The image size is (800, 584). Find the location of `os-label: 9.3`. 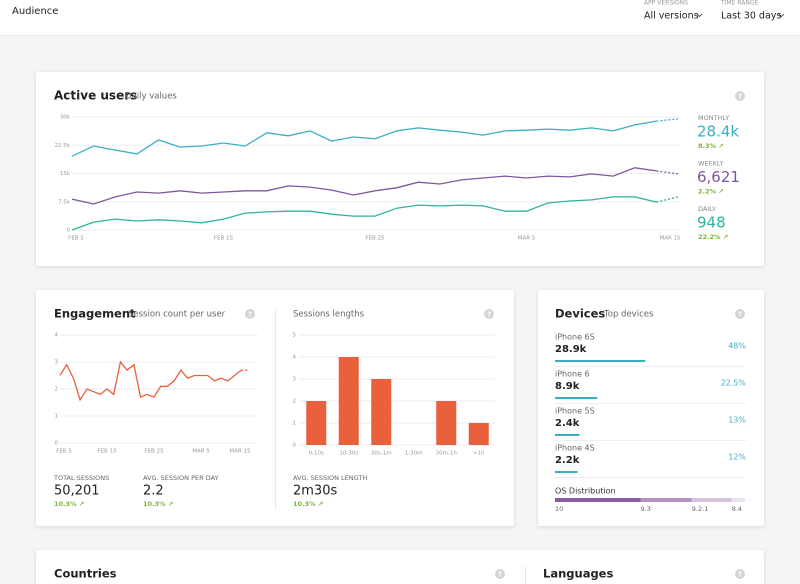

os-label: 9.3 is located at coordinates (646, 509).